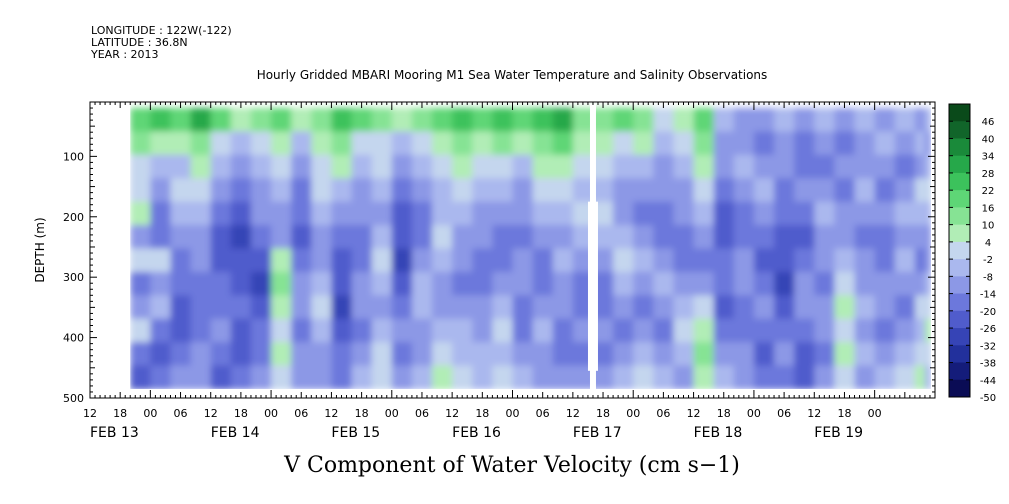  I want to click on colorbar-tick-label: -50, so click(988, 398).